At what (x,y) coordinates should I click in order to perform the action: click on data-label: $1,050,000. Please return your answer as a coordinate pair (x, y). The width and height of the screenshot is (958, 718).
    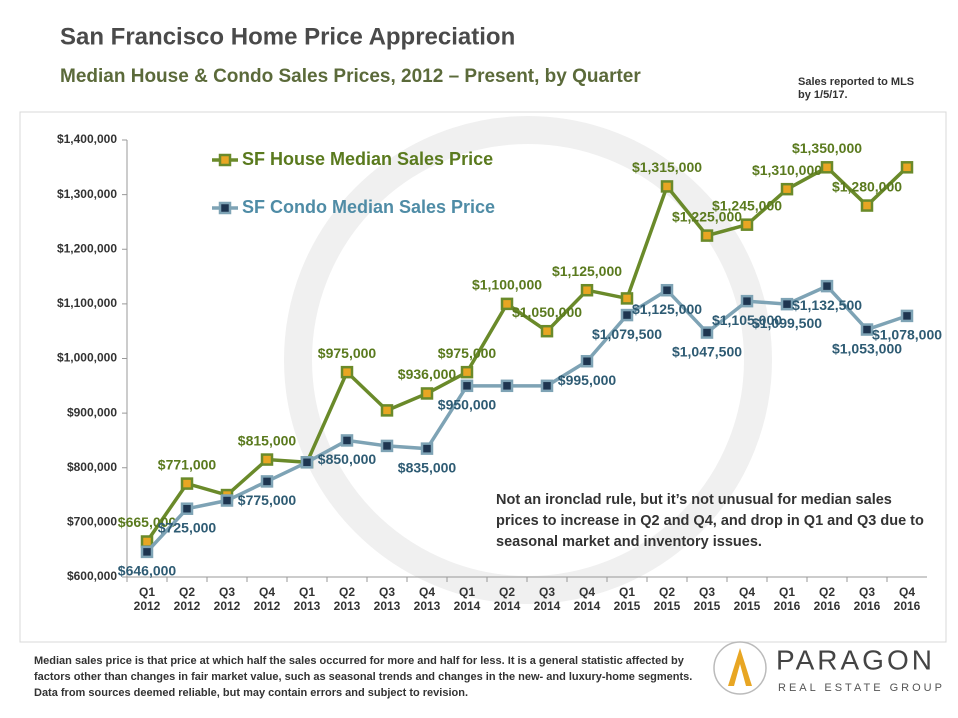
    Looking at the image, I should click on (547, 312).